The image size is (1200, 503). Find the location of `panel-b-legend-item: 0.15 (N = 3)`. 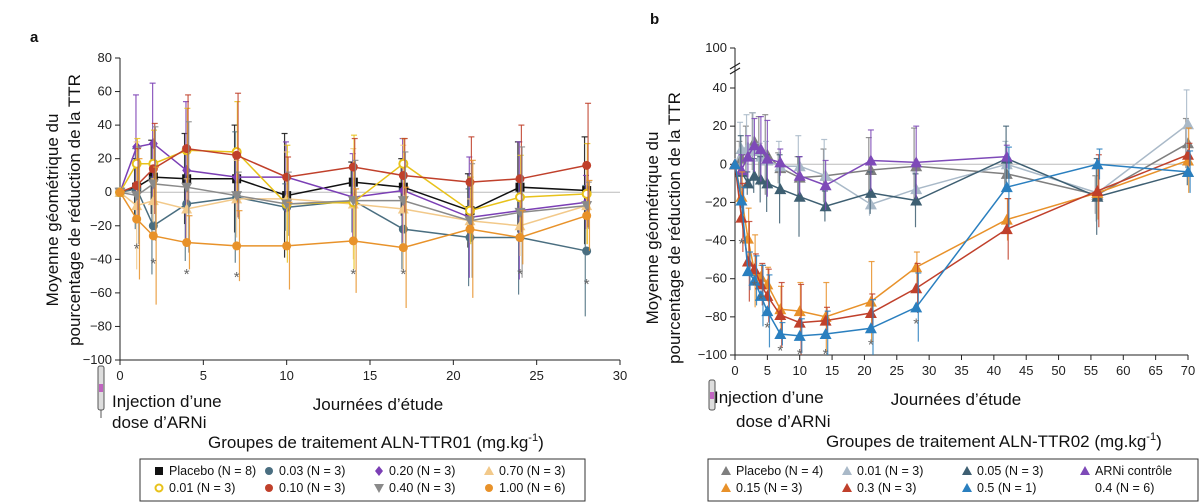

panel-b-legend-item: 0.15 (N = 3) is located at coordinates (761, 488).